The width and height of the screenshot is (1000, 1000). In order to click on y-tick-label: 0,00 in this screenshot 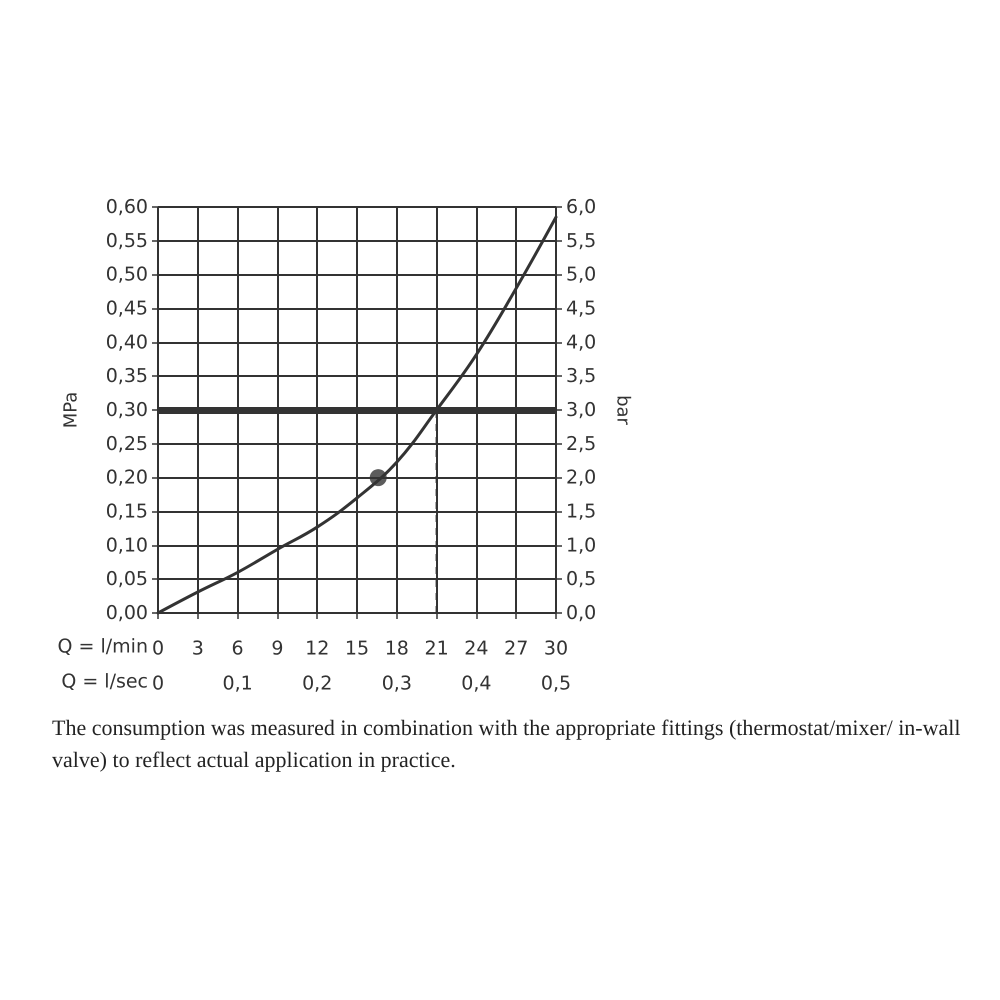, I will do `click(127, 613)`.